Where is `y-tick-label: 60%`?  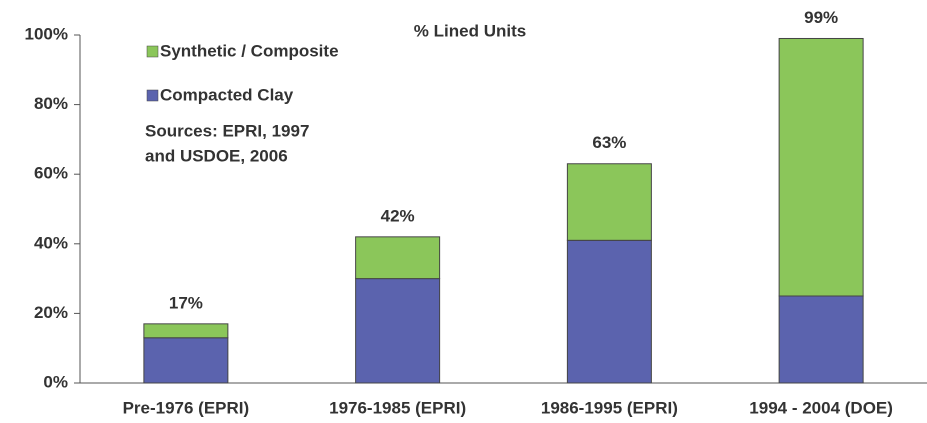
y-tick-label: 60% is located at coordinates (51, 173).